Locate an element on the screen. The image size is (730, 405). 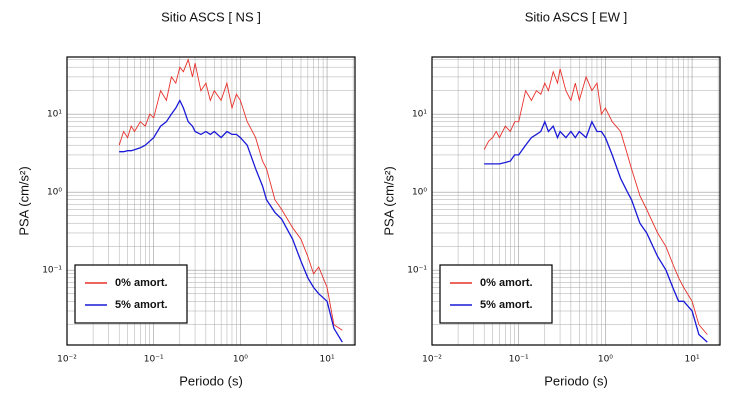
chart-title: Sitio ASCS [ EW ] is located at coordinates (576, 16).